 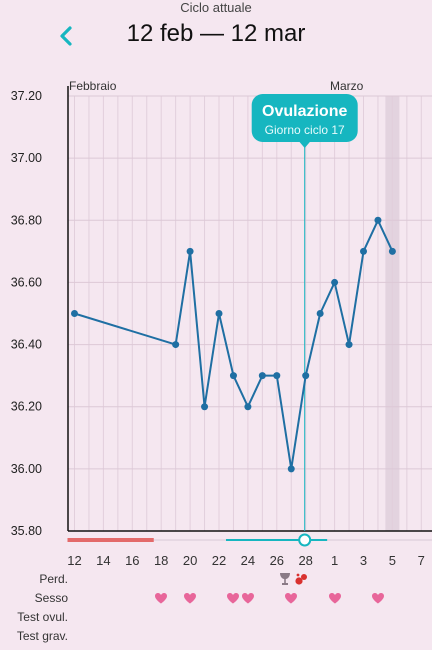 I want to click on chevron-left-icon, so click(x=66, y=36).